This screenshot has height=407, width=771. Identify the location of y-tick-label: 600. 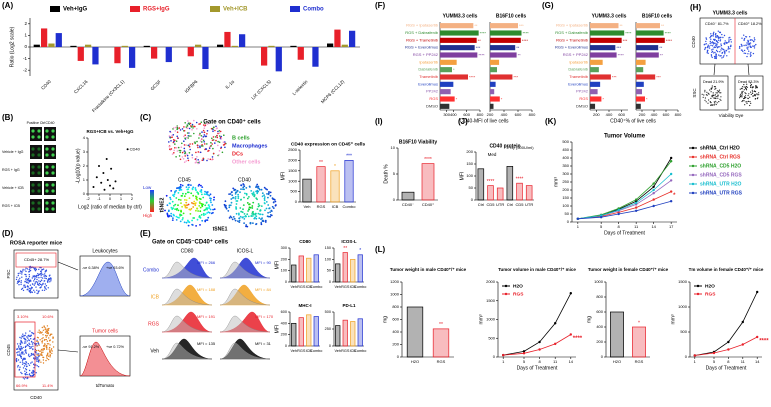
(284, 312).